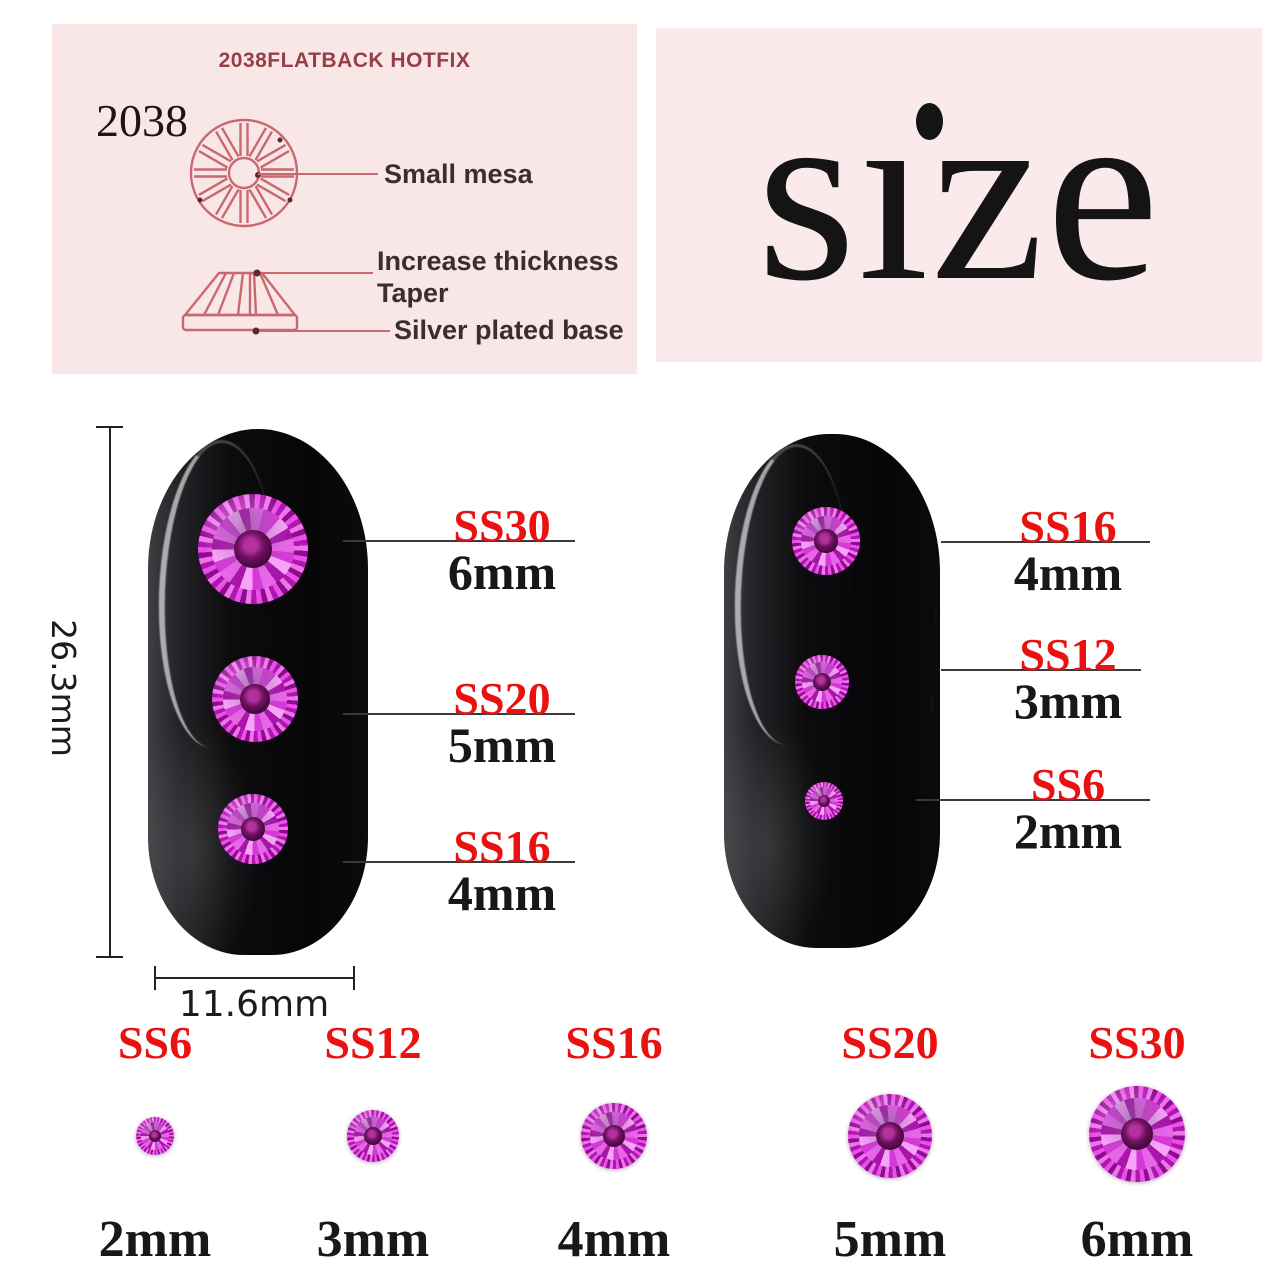 This screenshot has height=1288, width=1288. Describe the element at coordinates (254, 1004) in the screenshot. I see `nail-width-label: 11.6mm` at that location.